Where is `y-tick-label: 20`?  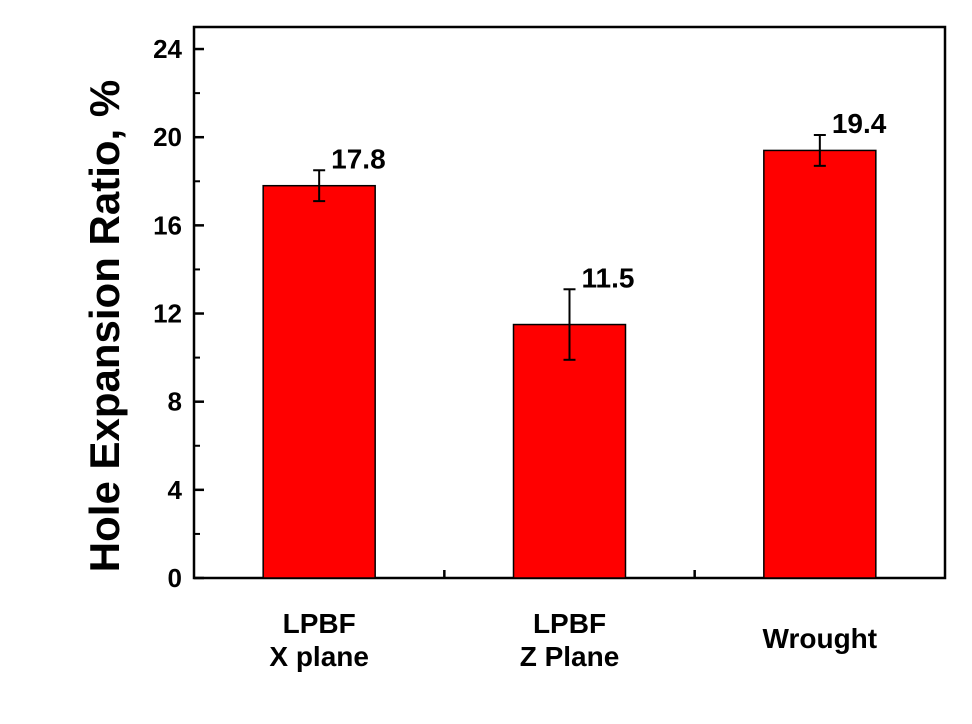
y-tick-label: 20 is located at coordinates (167, 137).